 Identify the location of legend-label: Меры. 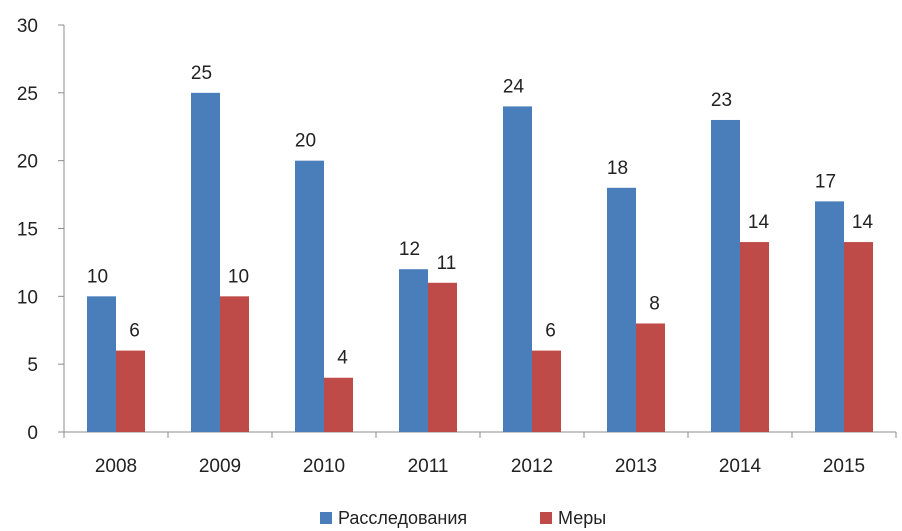
(582, 518).